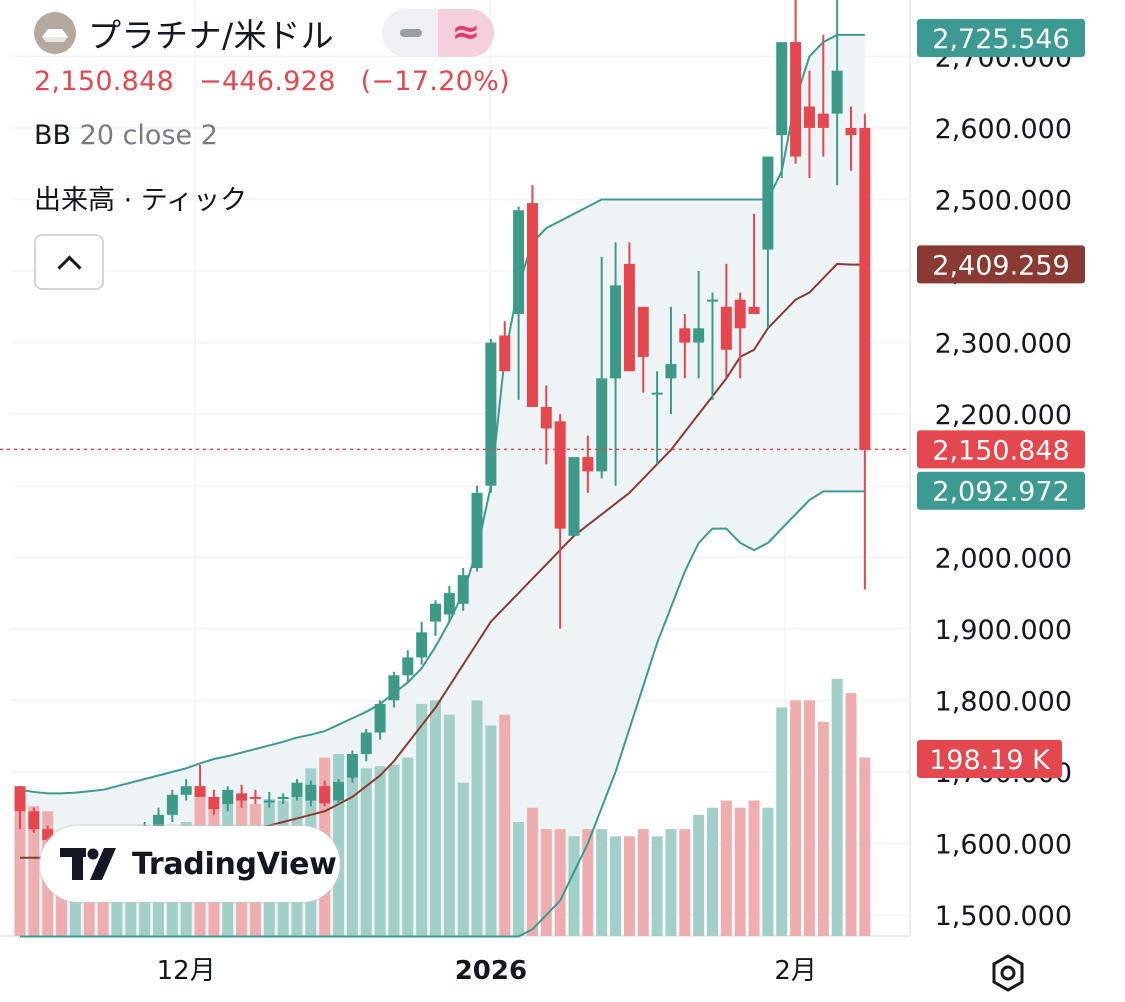  I want to click on price-tick-label: 2,000.000, so click(1003, 558).